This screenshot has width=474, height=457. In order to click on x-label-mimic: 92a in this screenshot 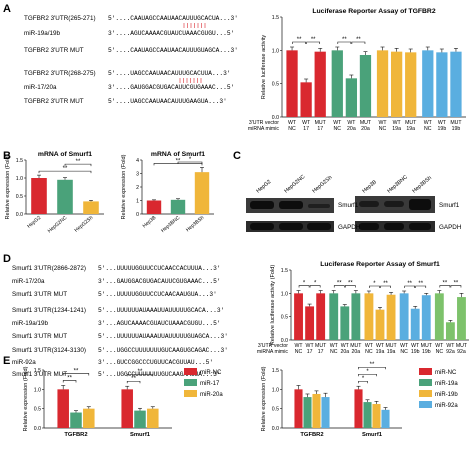, I will do `click(461, 352)`.